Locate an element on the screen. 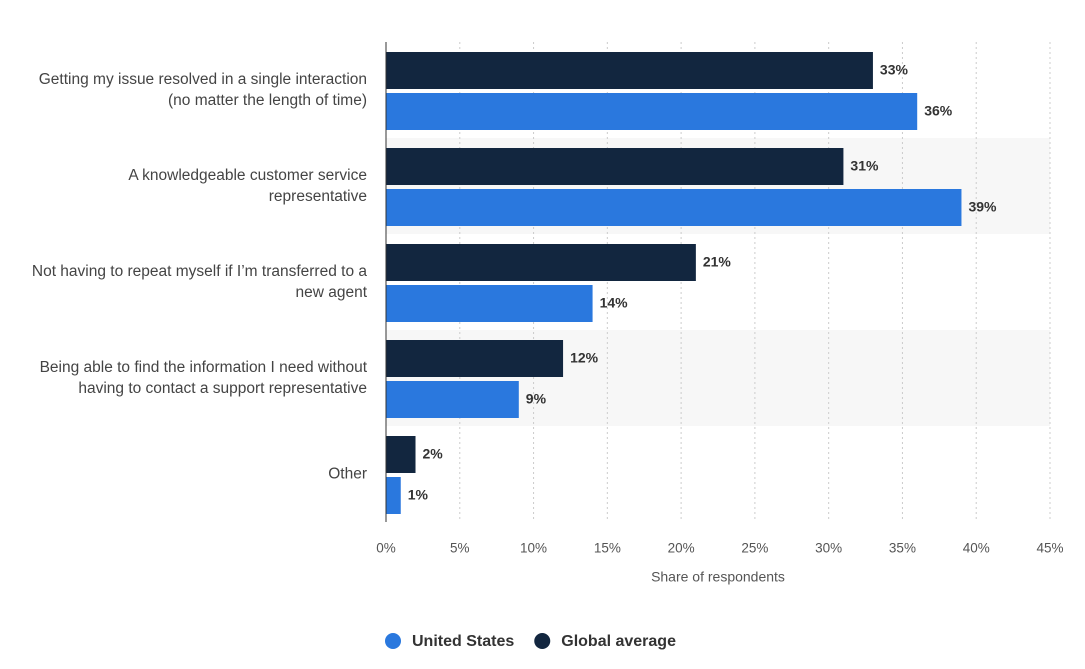 This screenshot has height=669, width=1085. value-label: 36% is located at coordinates (938, 111).